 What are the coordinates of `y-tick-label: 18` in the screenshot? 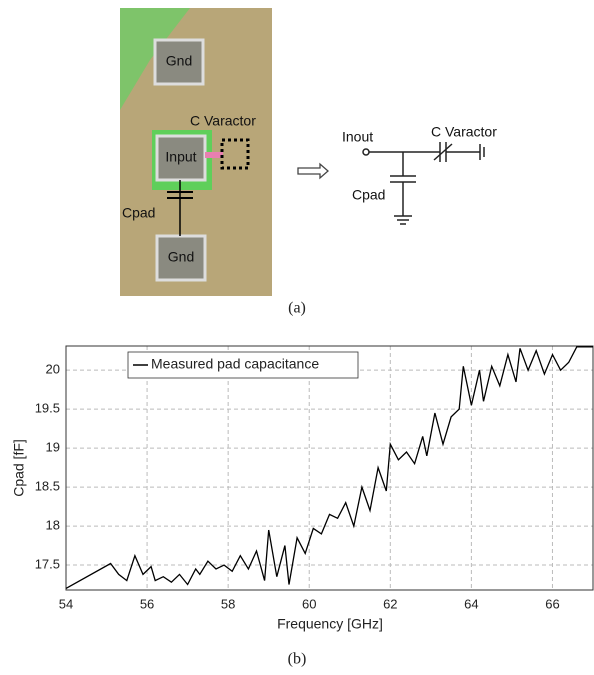 It's located at (53, 525).